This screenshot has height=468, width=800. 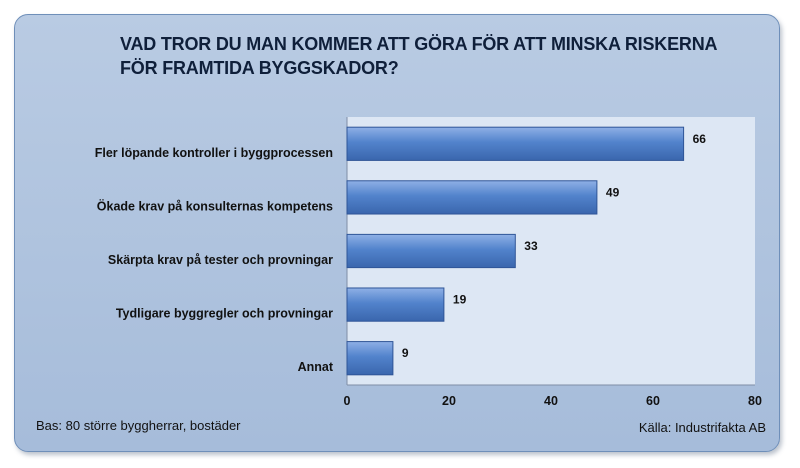 I want to click on data-label: 49, so click(x=613, y=192).